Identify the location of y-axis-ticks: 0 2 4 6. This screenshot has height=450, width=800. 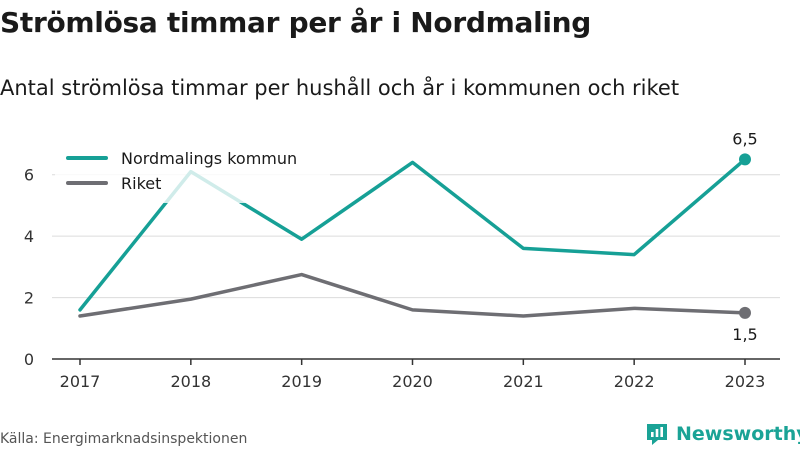
(29, 267).